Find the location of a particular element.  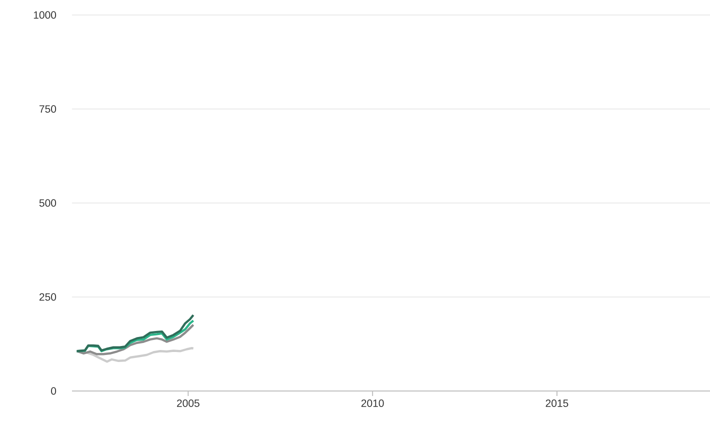

y-tick-label: 1000 is located at coordinates (45, 15).